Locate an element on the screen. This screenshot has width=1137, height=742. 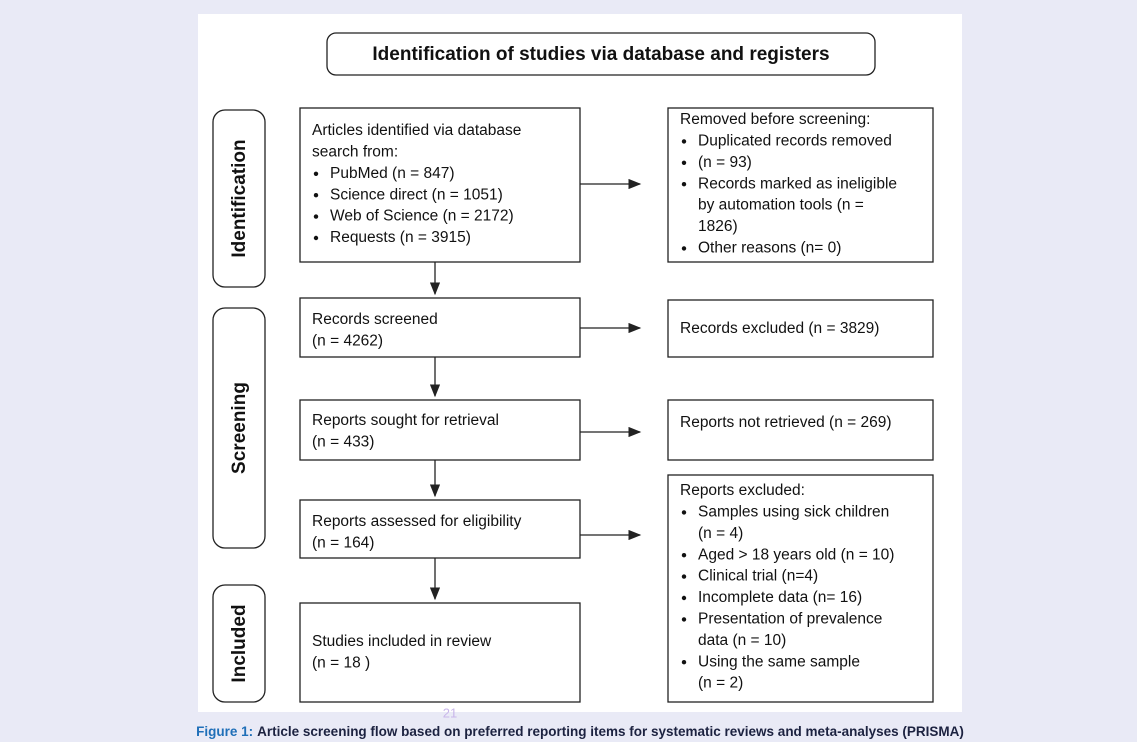
box-item: Duplicated records removed is located at coordinates (795, 140).